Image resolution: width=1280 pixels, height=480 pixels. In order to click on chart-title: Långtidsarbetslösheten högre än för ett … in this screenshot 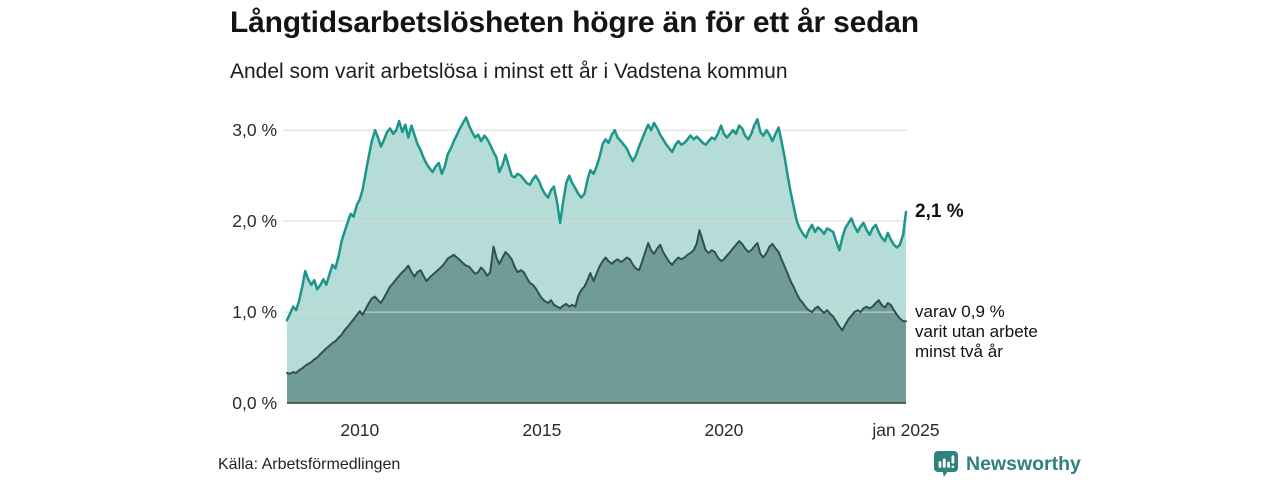, I will do `click(574, 22)`.